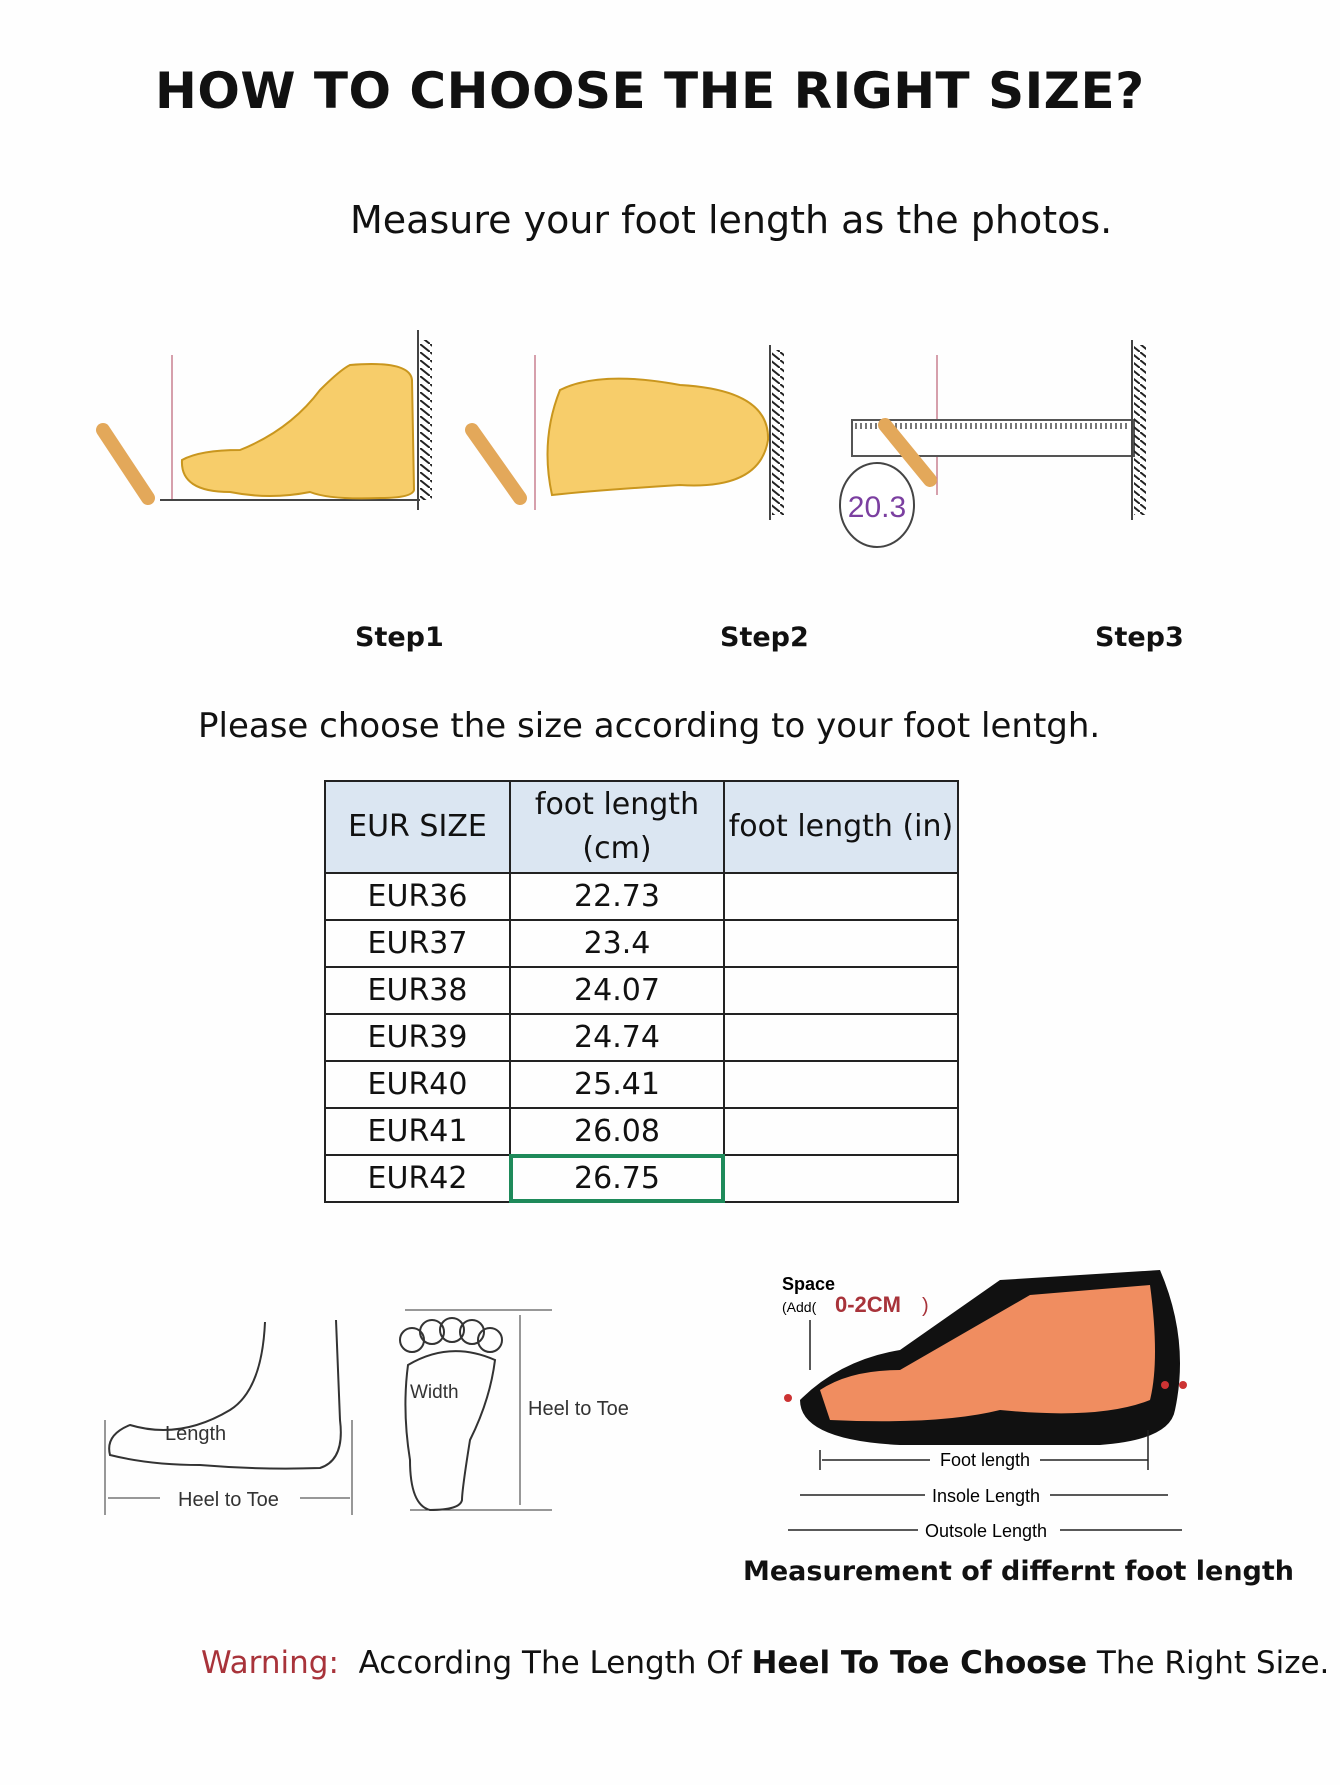  I want to click on add-label: (Add(, so click(799, 1307).